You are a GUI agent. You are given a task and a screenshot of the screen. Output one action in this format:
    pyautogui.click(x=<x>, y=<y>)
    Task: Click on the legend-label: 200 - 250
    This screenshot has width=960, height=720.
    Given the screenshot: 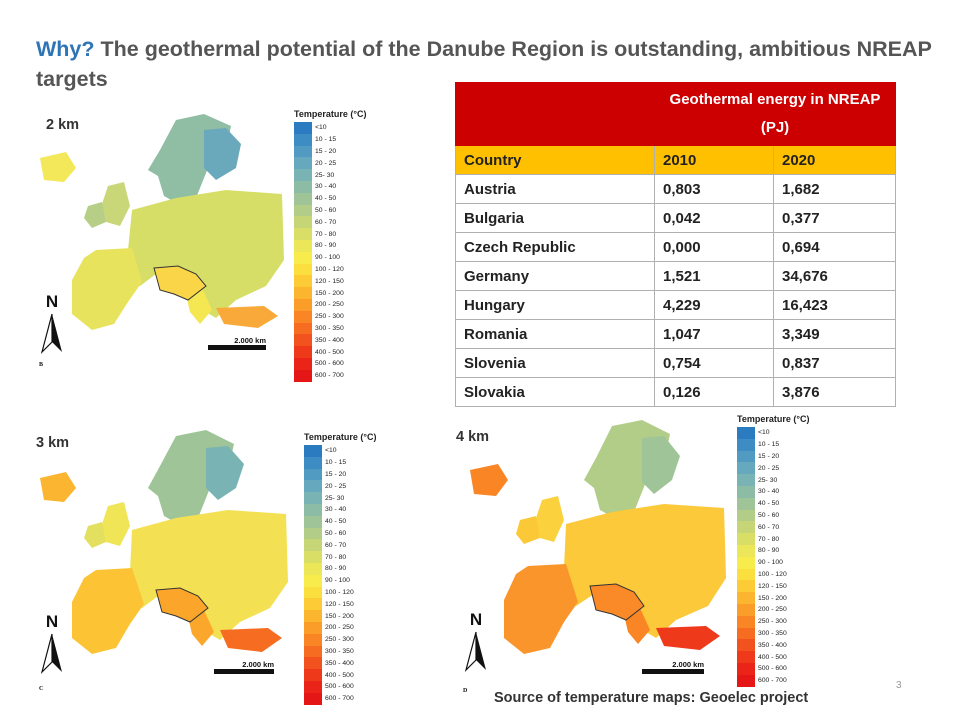 What is the action you would take?
    pyautogui.click(x=772, y=610)
    